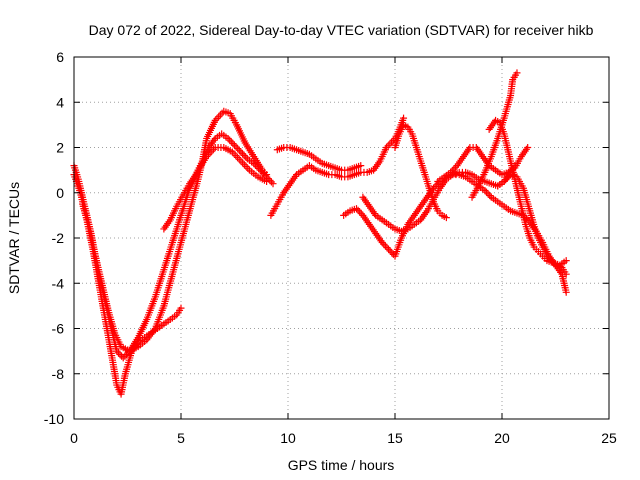  What do you see at coordinates (74, 438) in the screenshot?
I see `x-tick-label: 0` at bounding box center [74, 438].